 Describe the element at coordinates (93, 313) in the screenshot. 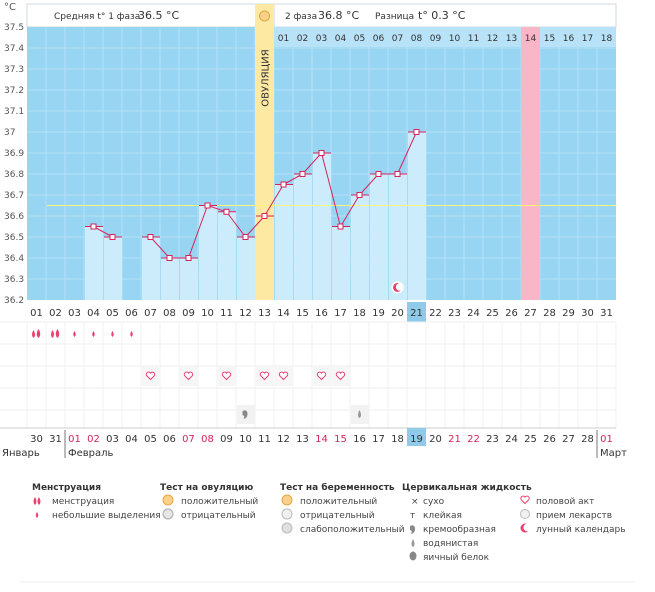

I see `x-day-label: 04` at that location.